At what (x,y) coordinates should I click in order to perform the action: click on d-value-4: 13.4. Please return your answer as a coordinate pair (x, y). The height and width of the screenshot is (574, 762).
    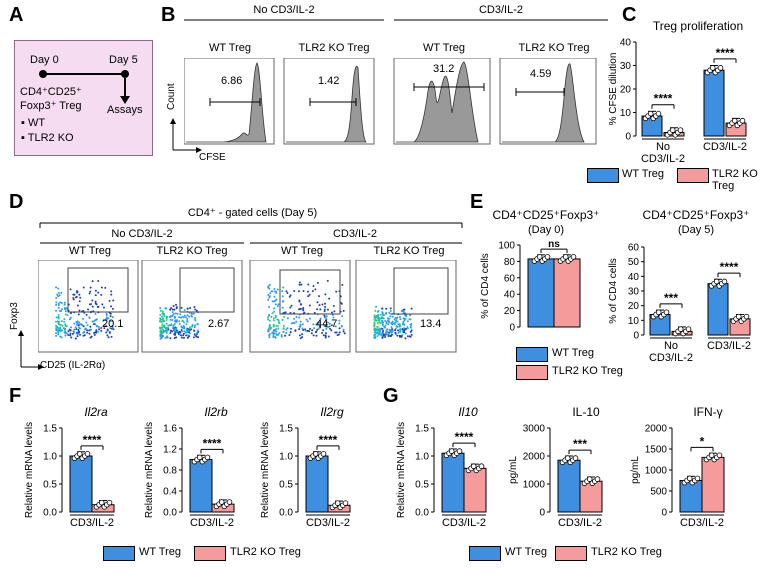
    Looking at the image, I should click on (431, 324).